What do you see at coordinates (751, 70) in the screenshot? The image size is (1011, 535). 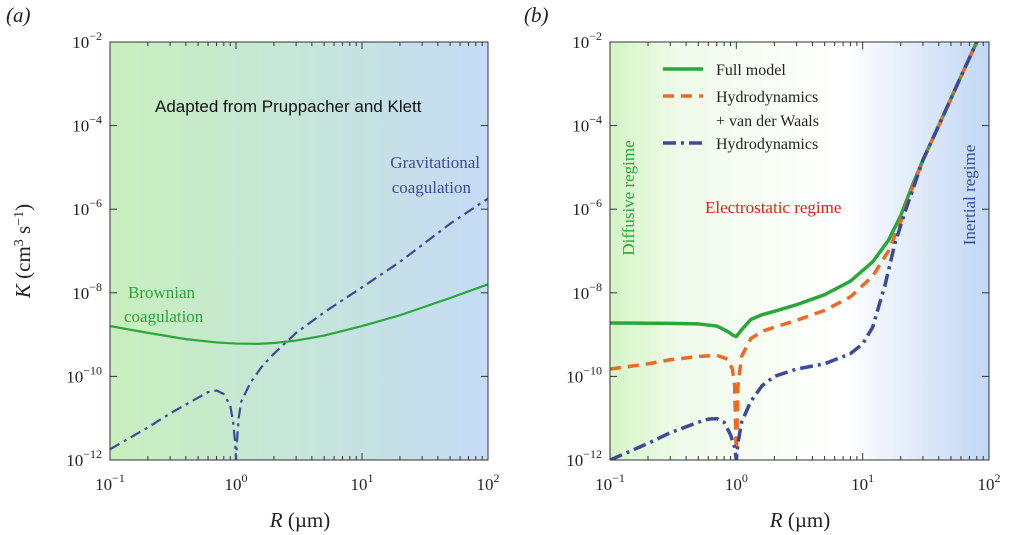 I see `legend-label-full-model: Full model` at bounding box center [751, 70].